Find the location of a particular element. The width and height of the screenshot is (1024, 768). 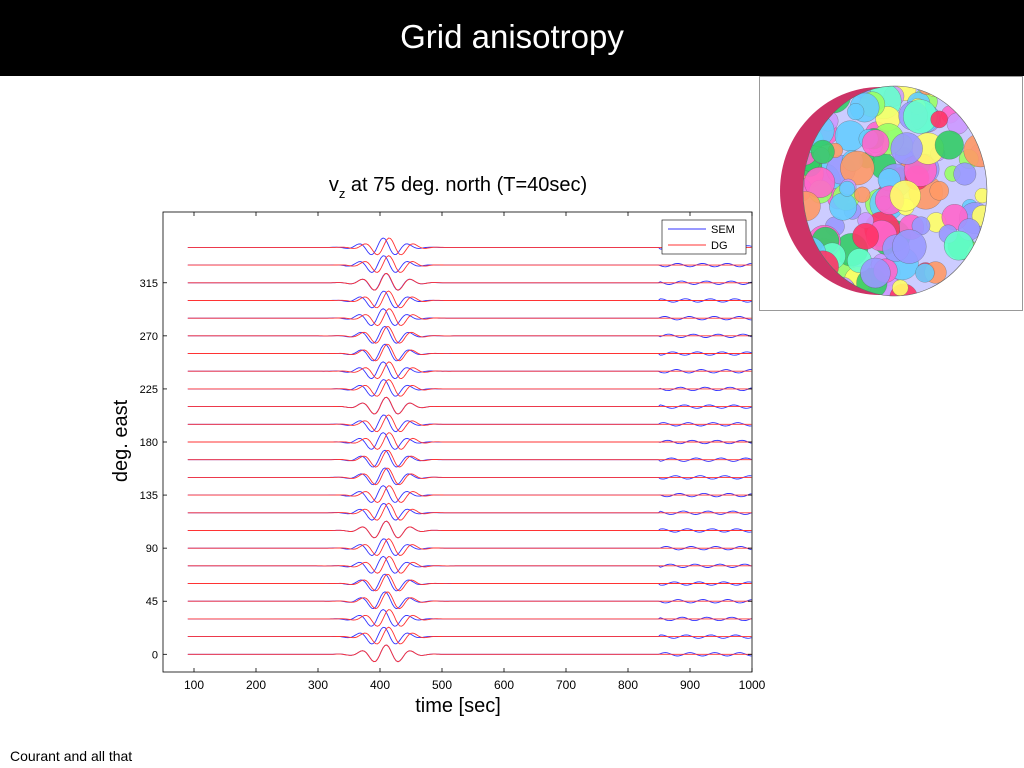

y-tick-label: 270 is located at coordinates (149, 337).